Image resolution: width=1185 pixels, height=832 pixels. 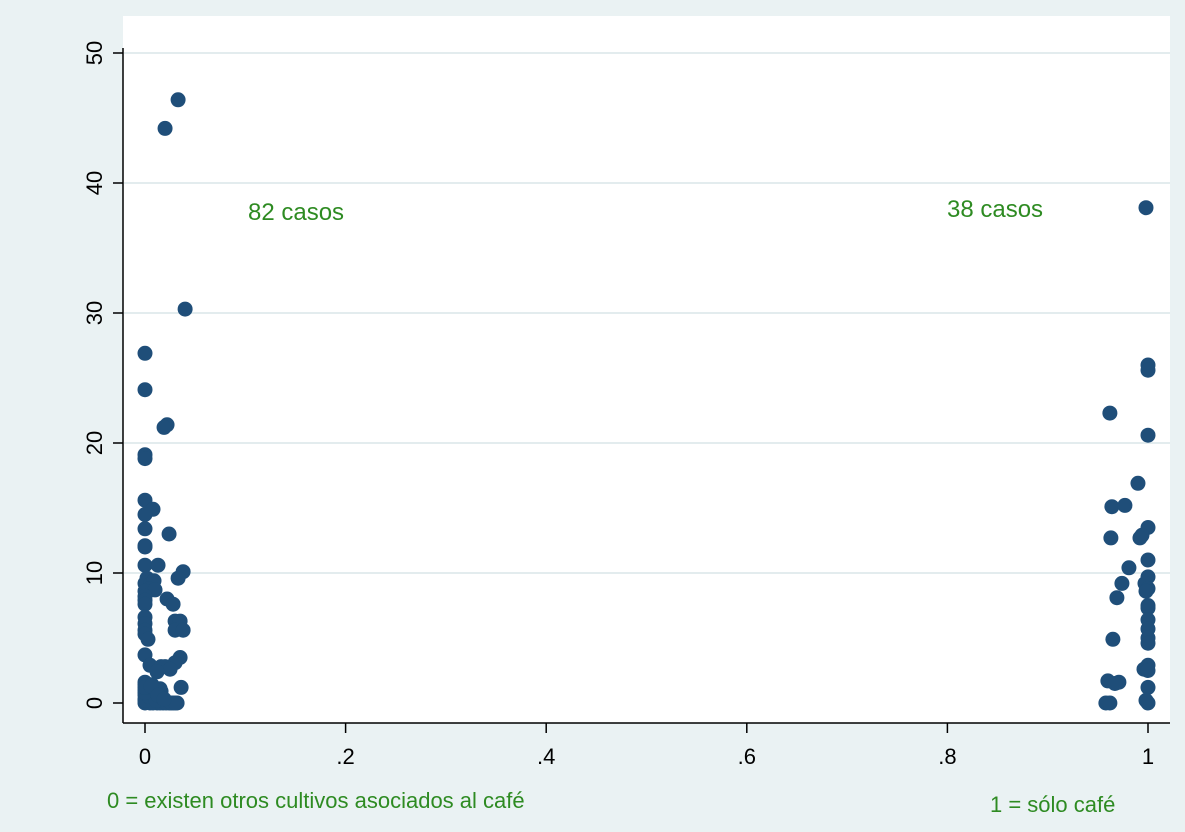 I want to click on y-tick-label: 10, so click(x=94, y=573).